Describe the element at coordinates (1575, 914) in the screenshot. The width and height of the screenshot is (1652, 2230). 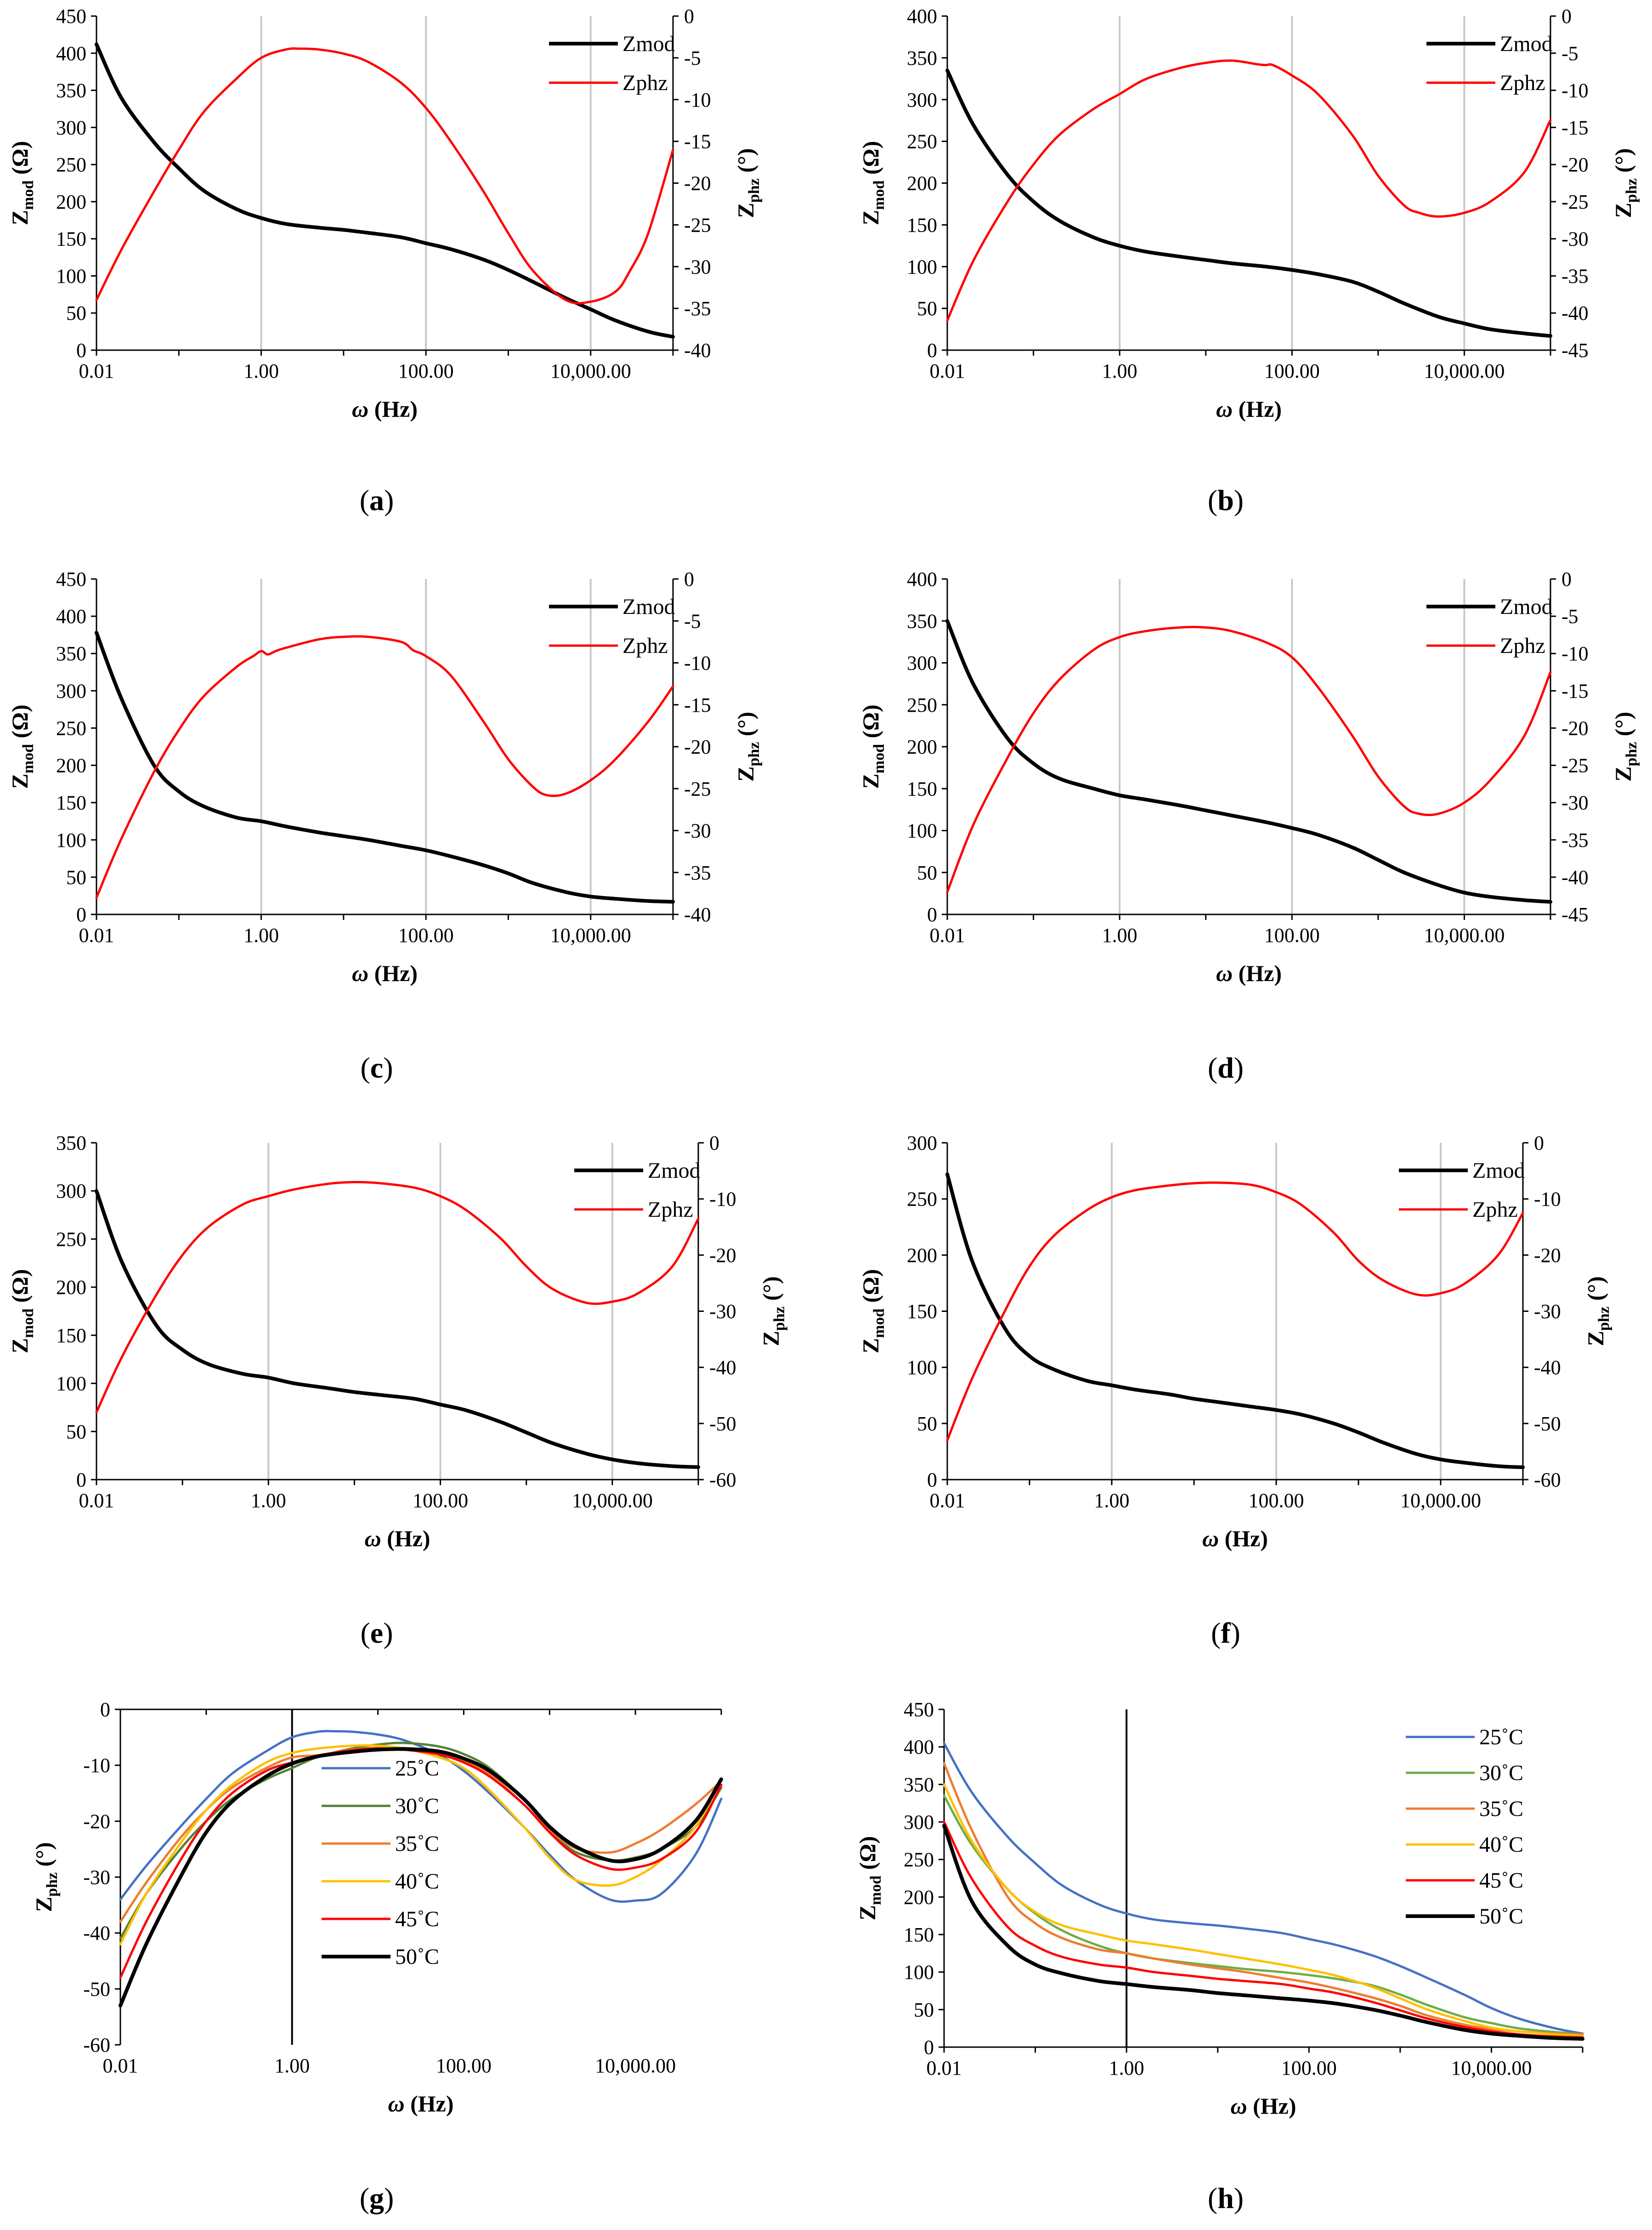
I see `y2-tick-label: -45` at that location.